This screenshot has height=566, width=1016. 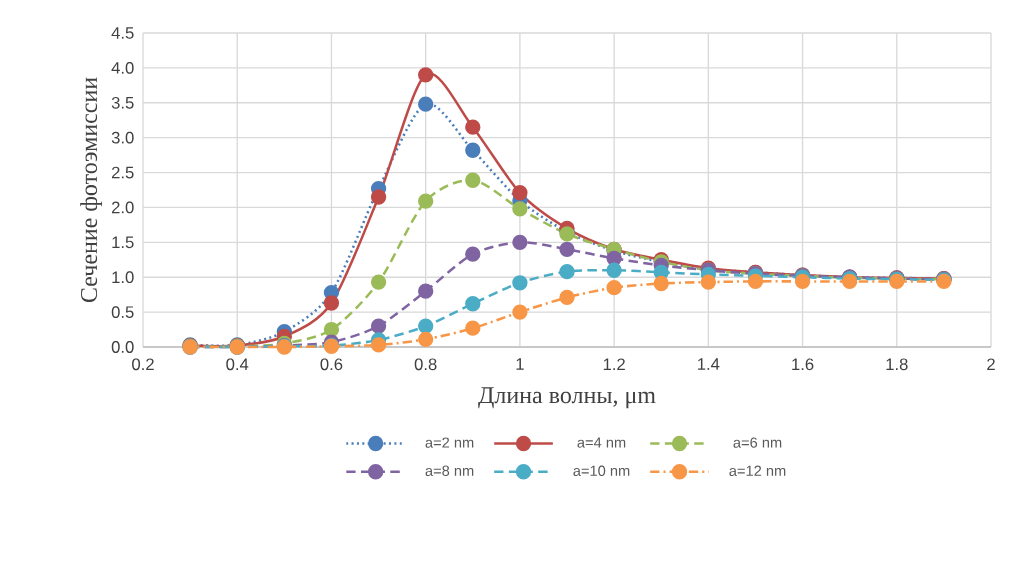 I want to click on x-tick-label: 1, so click(x=520, y=364).